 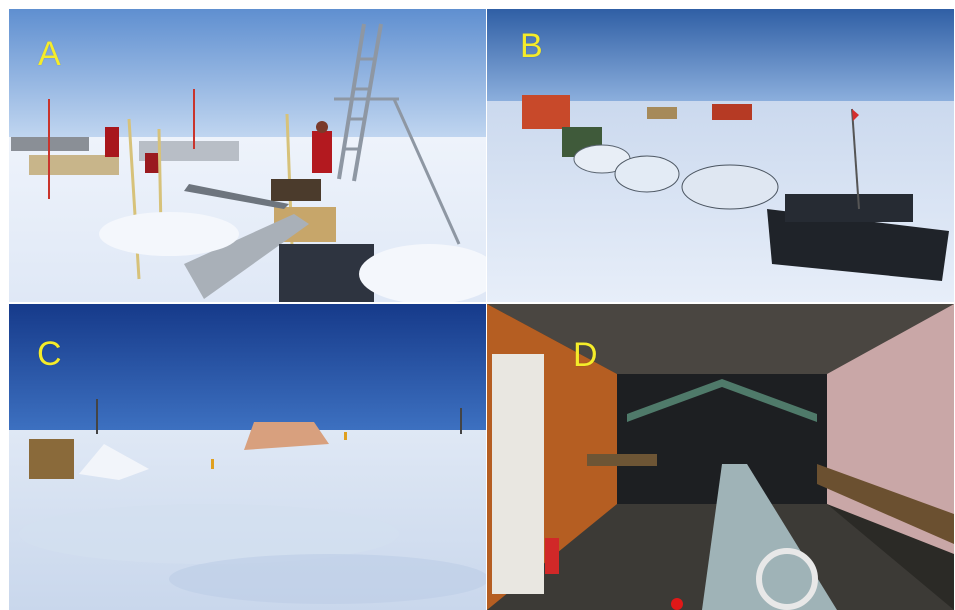 I want to click on panel-label-d: D, so click(x=585, y=355).